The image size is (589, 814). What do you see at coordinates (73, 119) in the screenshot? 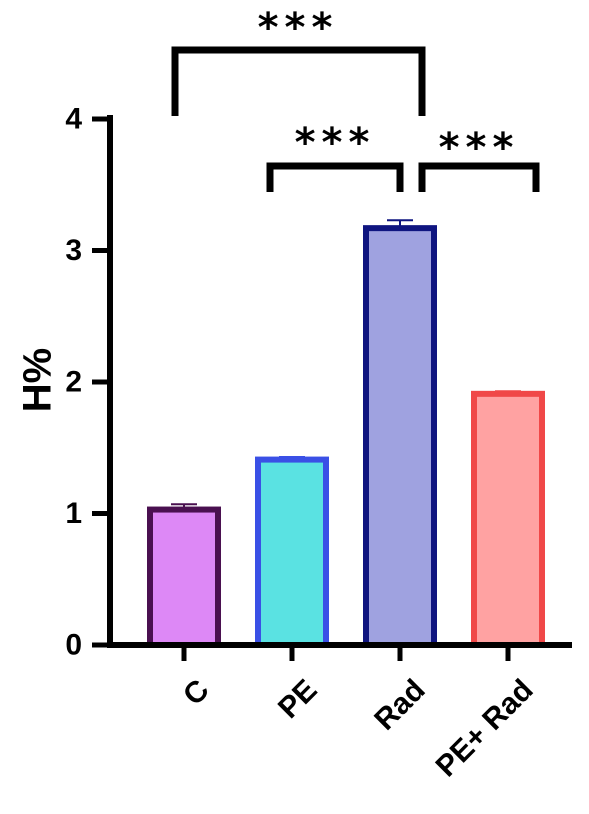
I see `y-tick-label-4: 4` at bounding box center [73, 119].